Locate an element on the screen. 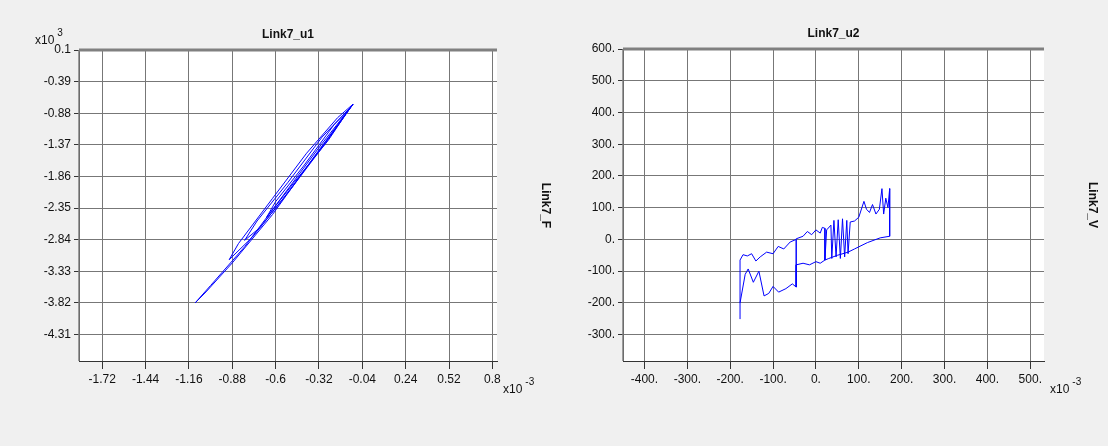 The image size is (1108, 446). x-tick-label: 0.52 is located at coordinates (449, 378).